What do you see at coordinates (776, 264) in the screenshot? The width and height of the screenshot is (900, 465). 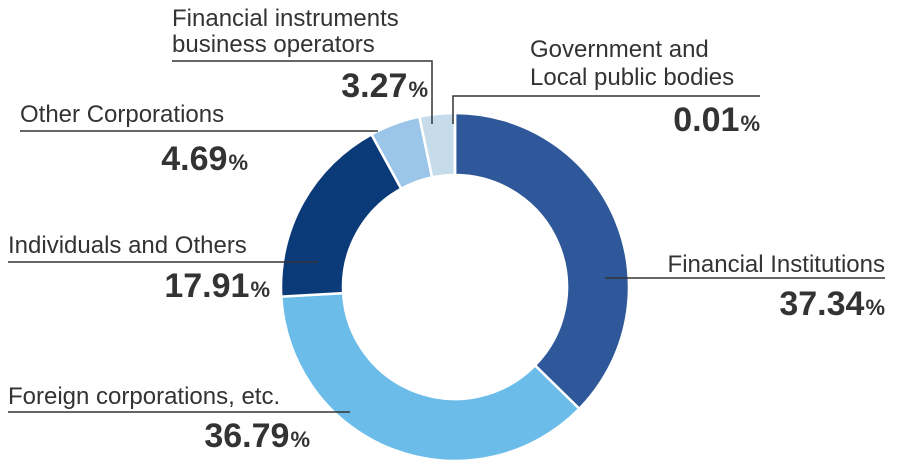 I see `slice-label-0: Financial Institutions` at bounding box center [776, 264].